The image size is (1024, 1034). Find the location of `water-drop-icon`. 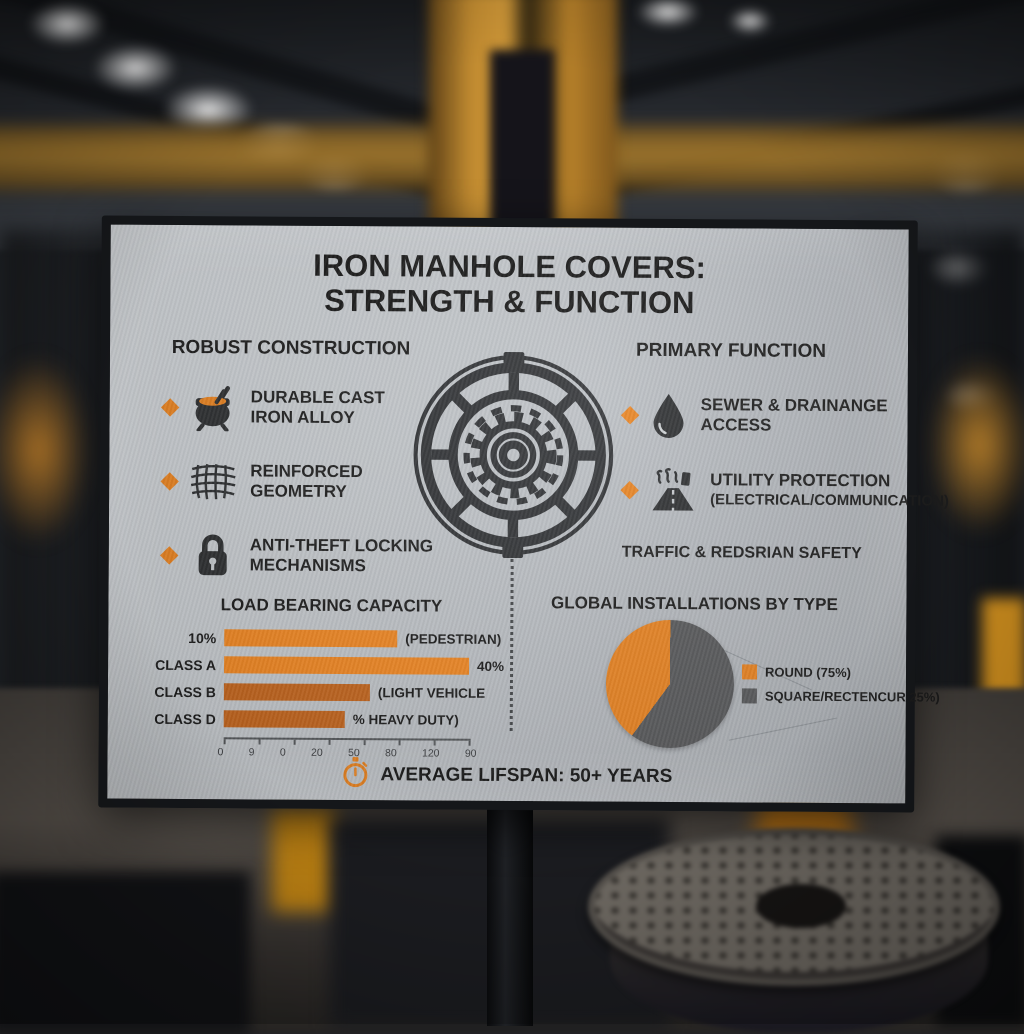

water-drop-icon is located at coordinates (668, 415).